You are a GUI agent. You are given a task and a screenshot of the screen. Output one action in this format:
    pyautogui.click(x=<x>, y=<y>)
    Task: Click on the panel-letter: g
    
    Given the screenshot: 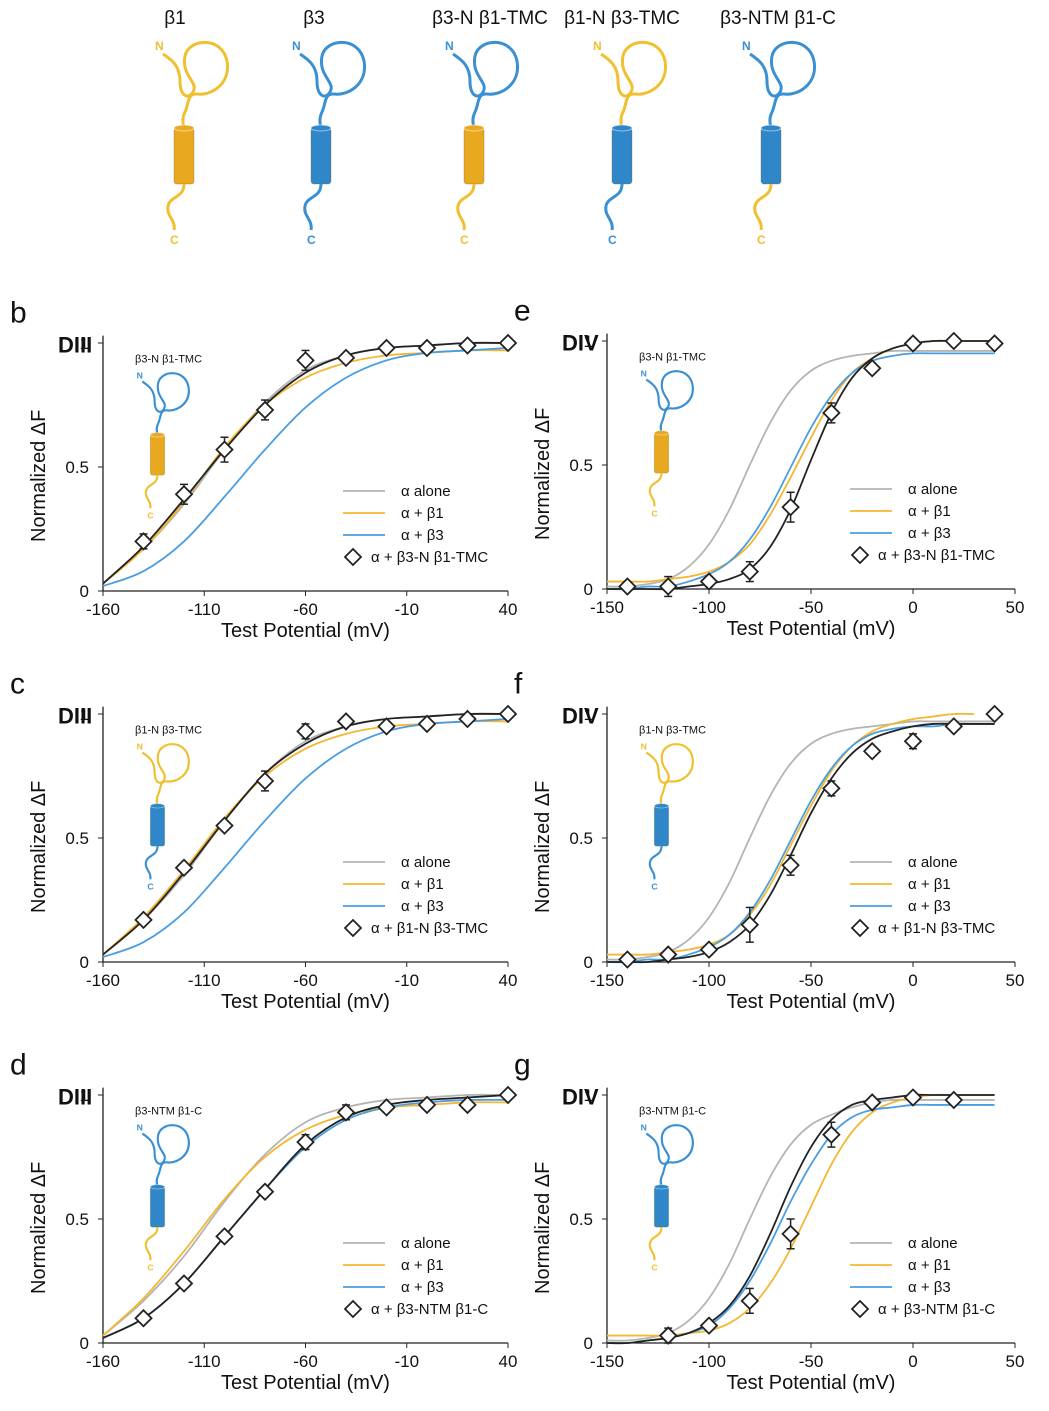 What is the action you would take?
    pyautogui.click(x=522, y=1065)
    